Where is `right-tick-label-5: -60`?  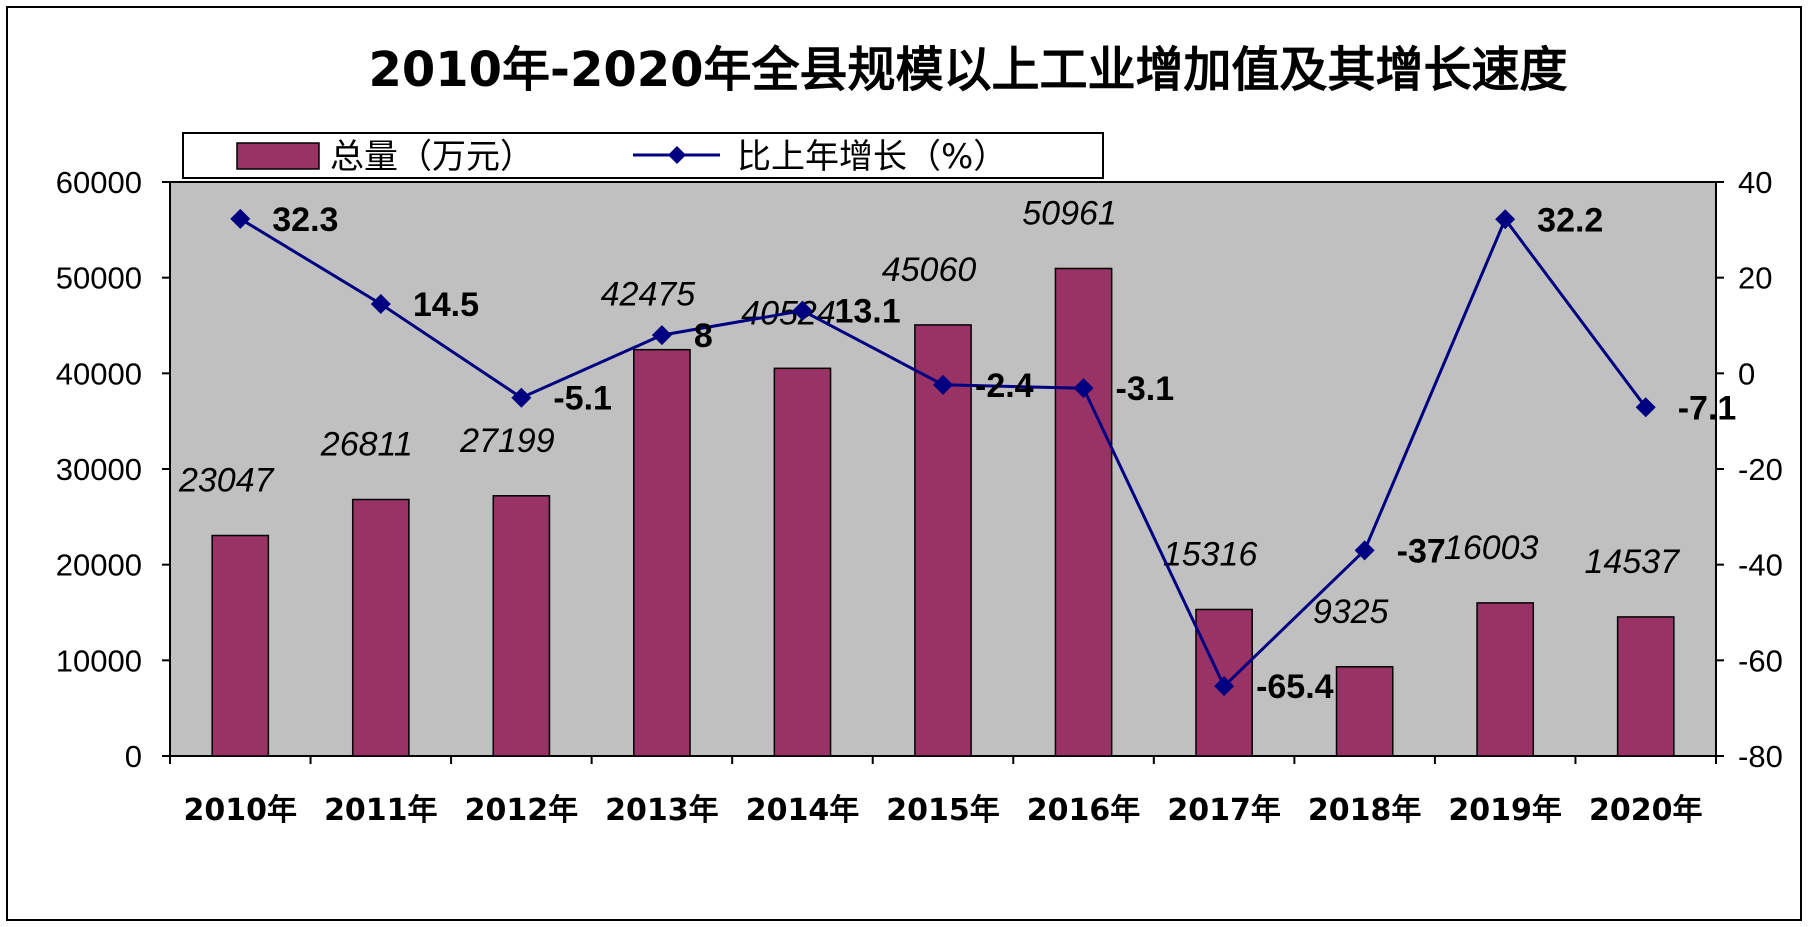 right-tick-label-5: -60 is located at coordinates (1760, 660).